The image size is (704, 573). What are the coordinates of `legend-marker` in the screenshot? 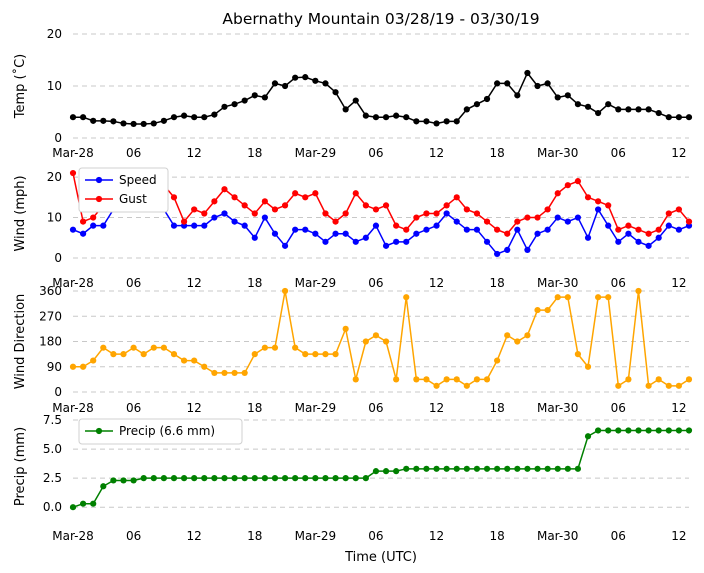 It's located at (99, 199).